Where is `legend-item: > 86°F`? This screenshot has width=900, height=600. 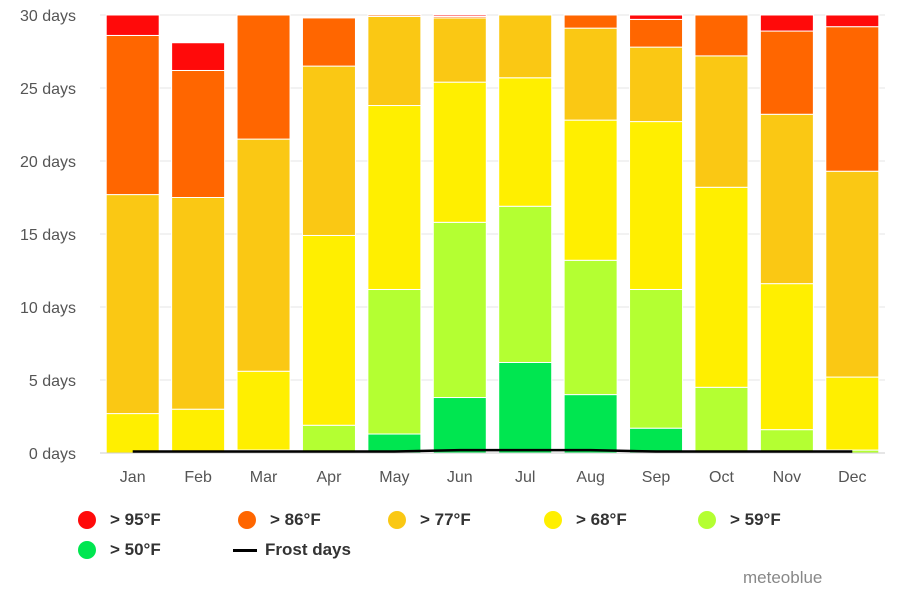
legend-item: > 86°F is located at coordinates (279, 520).